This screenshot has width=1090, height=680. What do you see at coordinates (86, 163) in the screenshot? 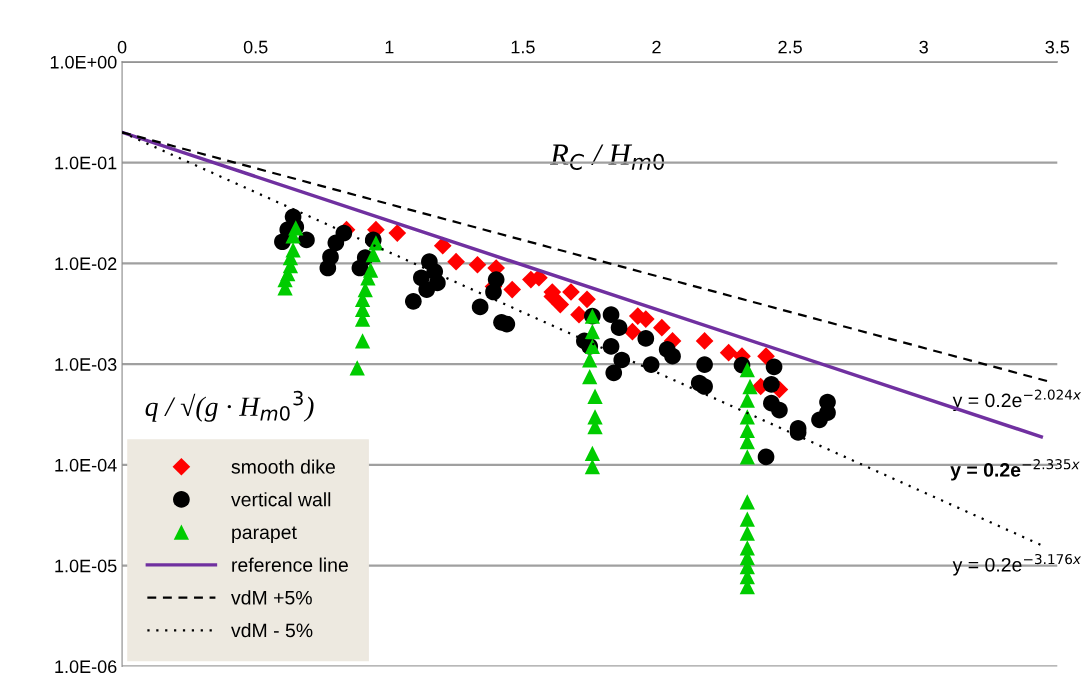
I see `y-tick-label: 1.0E-01` at bounding box center [86, 163].